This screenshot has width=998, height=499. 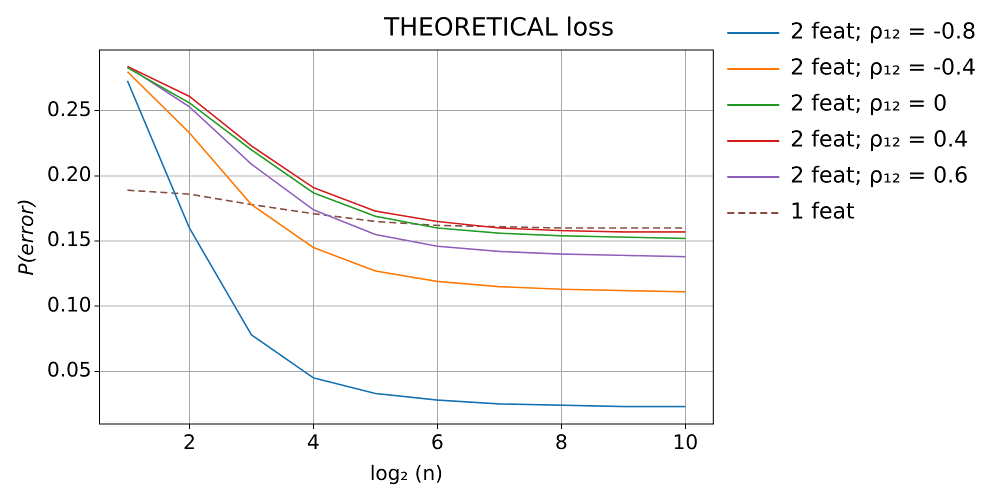 I want to click on y-tick-label: 0.25, so click(x=69, y=108).